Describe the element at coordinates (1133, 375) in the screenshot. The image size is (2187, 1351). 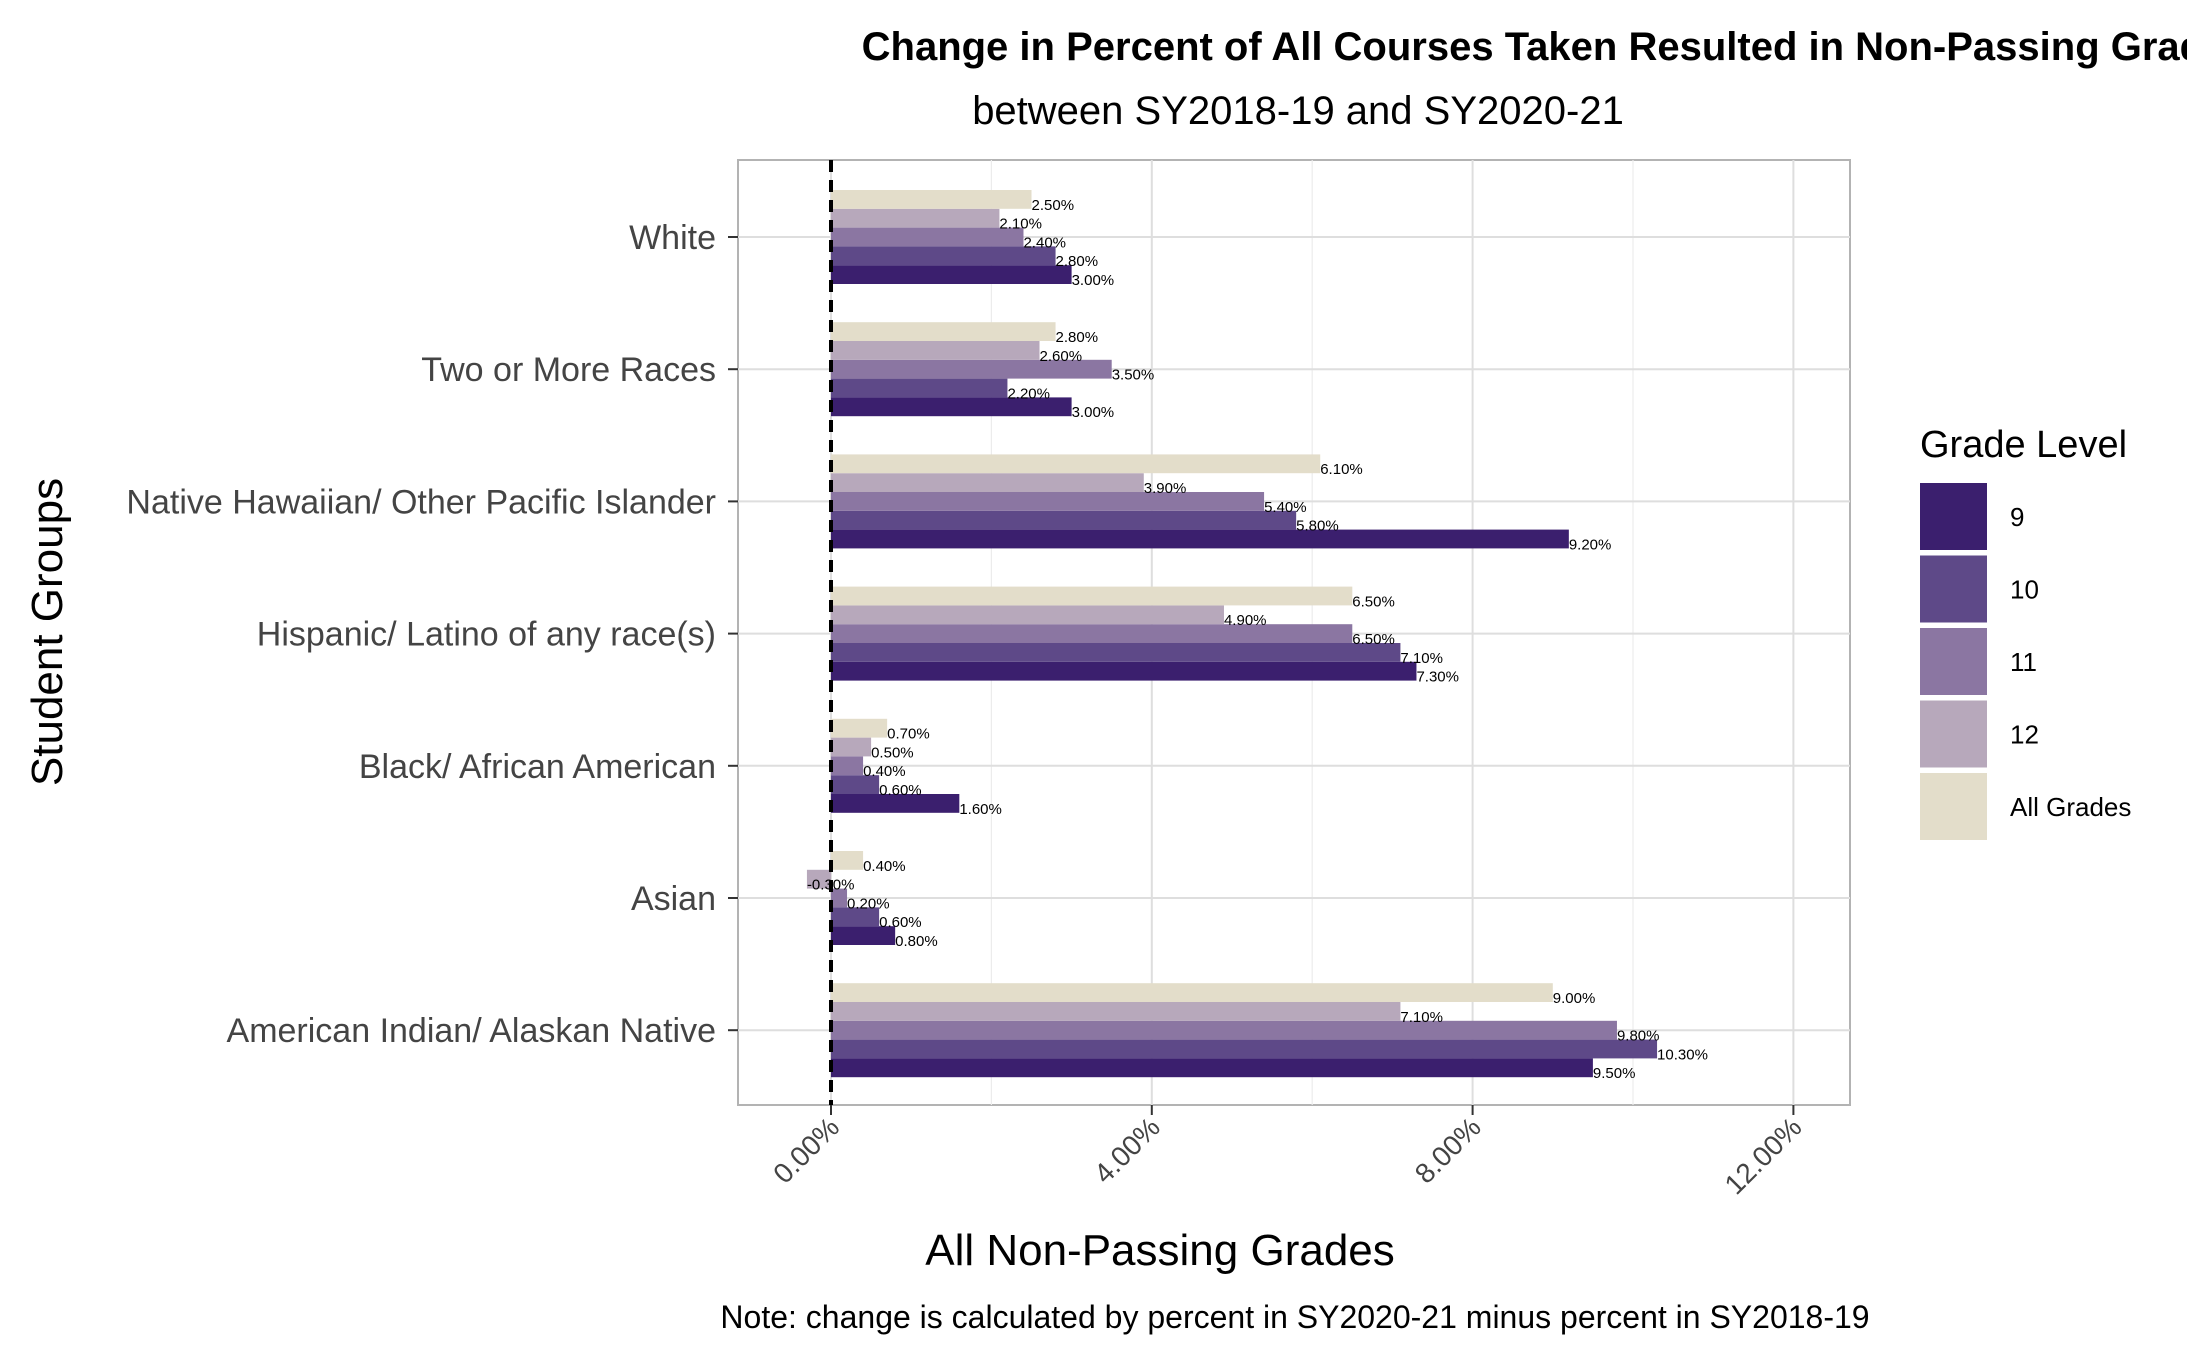
I see `data-label: 3.50%` at that location.